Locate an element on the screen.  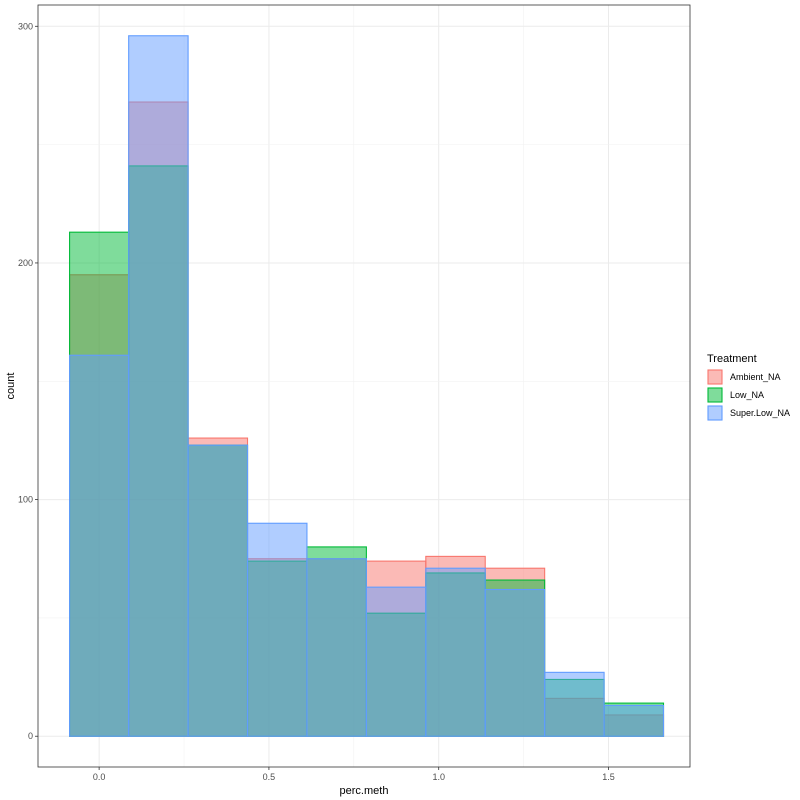
x-axis-title: perc.meth is located at coordinates (364, 791).